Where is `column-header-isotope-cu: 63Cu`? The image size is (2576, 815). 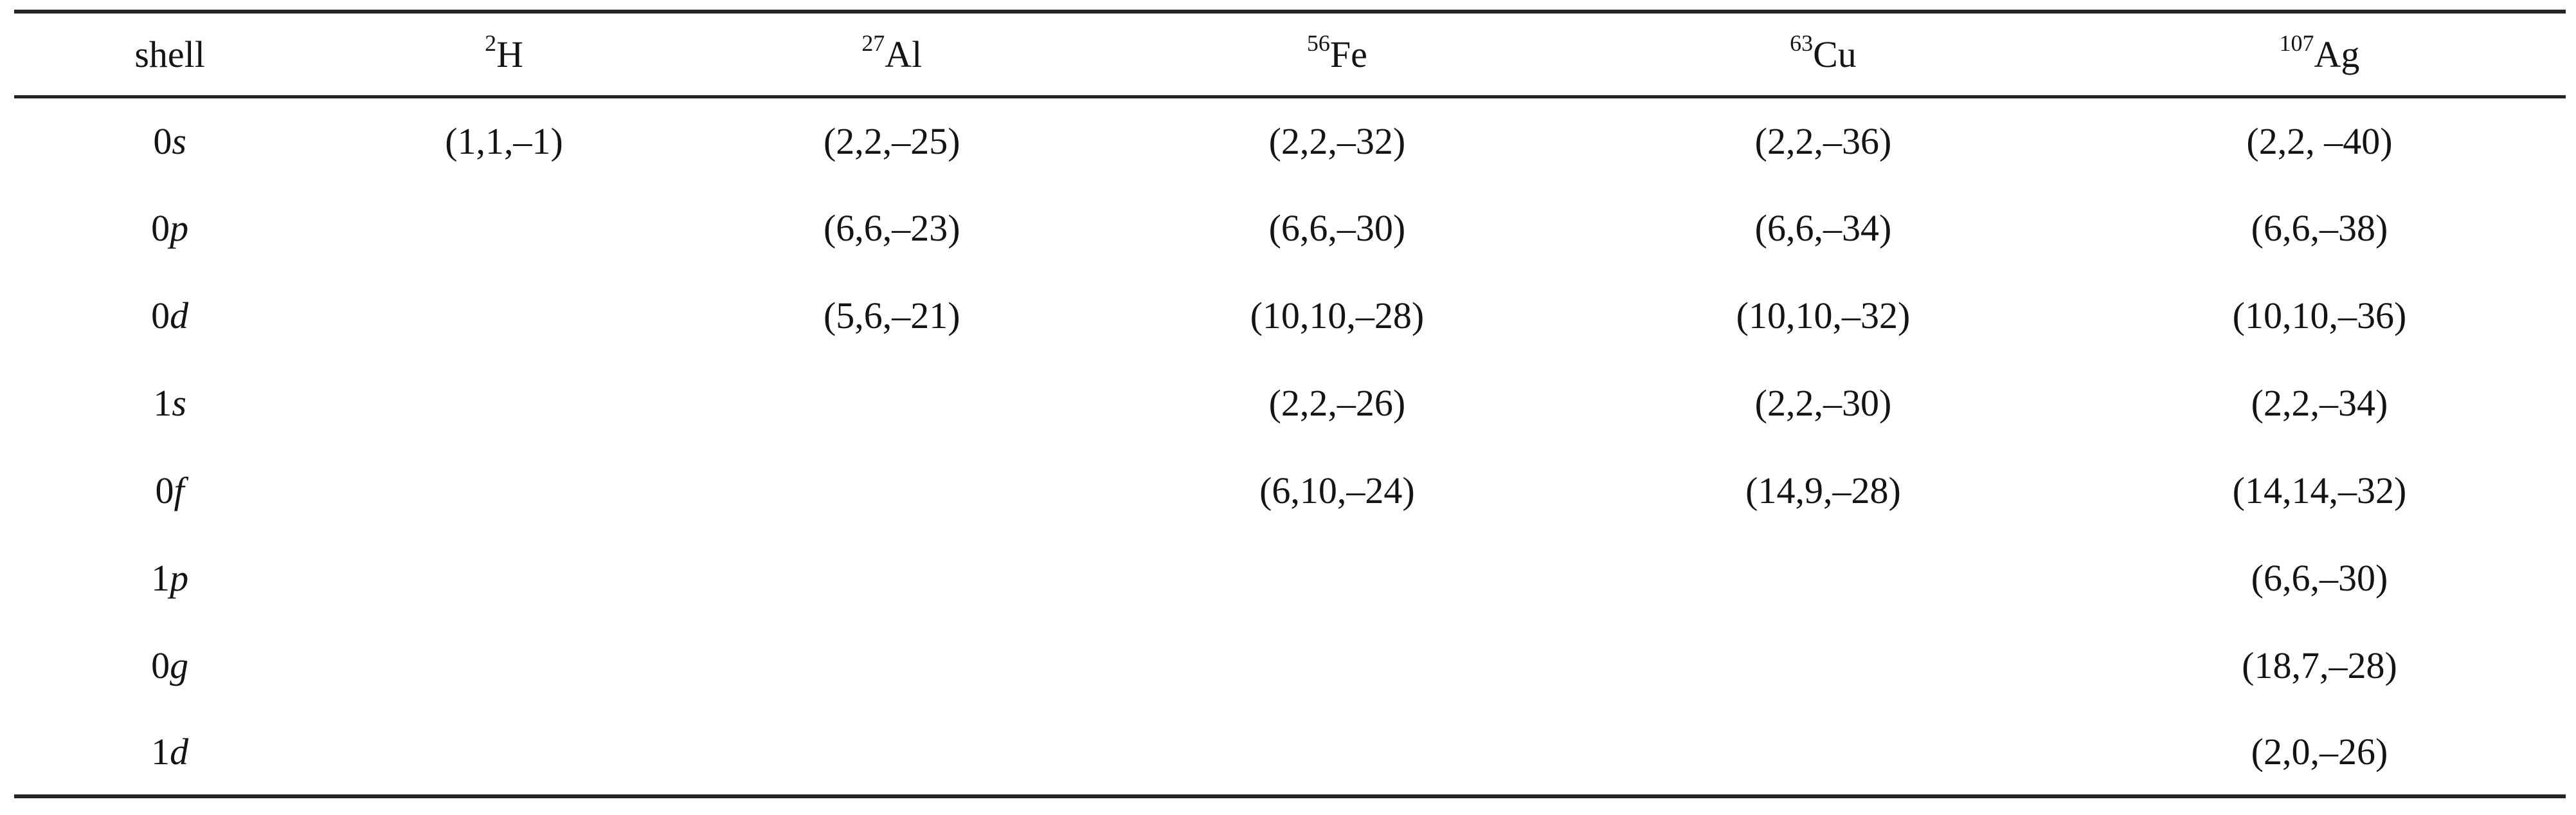 column-header-isotope-cu: 63Cu is located at coordinates (1823, 54).